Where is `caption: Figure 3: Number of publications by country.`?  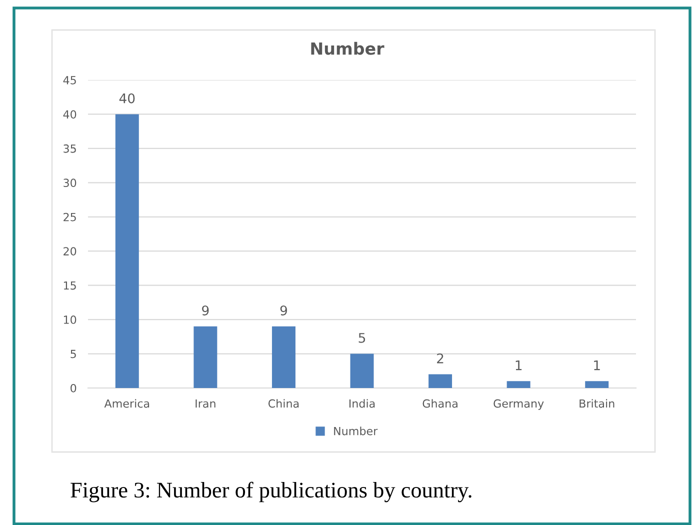
caption: Figure 3: Number of publications by country. is located at coordinates (271, 492).